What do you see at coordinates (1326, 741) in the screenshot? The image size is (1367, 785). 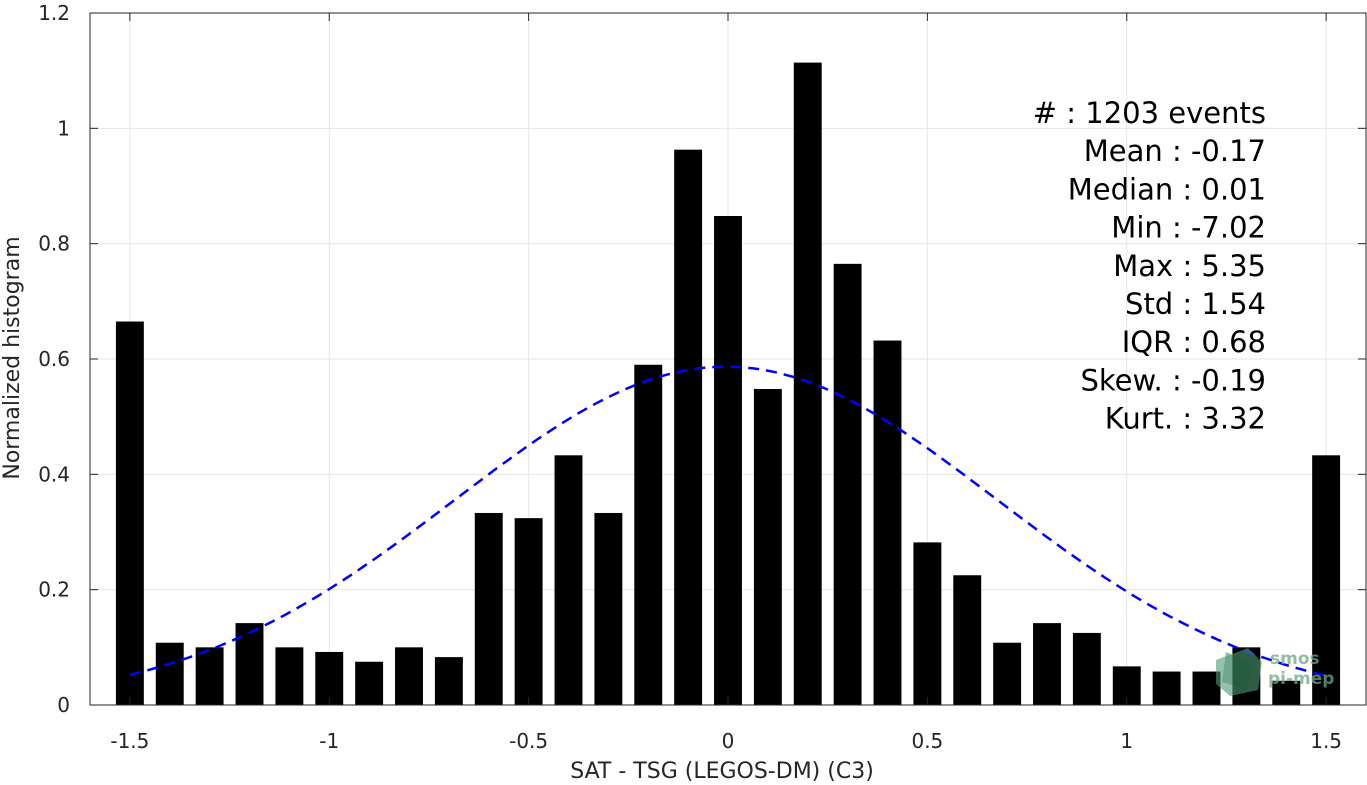 I see `x-tick-label: 1.5` at bounding box center [1326, 741].